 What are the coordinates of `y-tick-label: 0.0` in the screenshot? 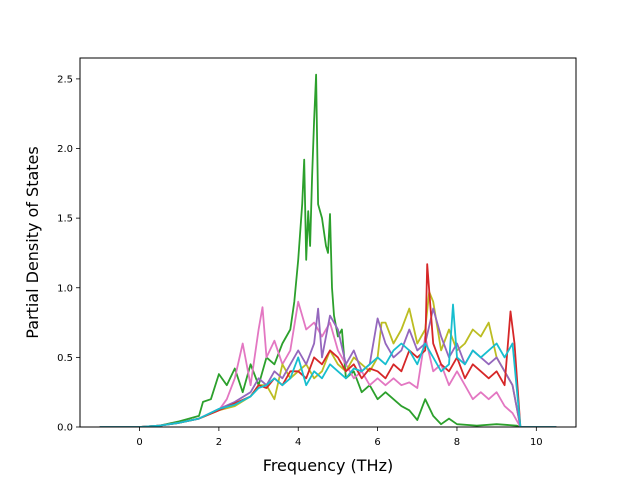 It's located at (65, 428).